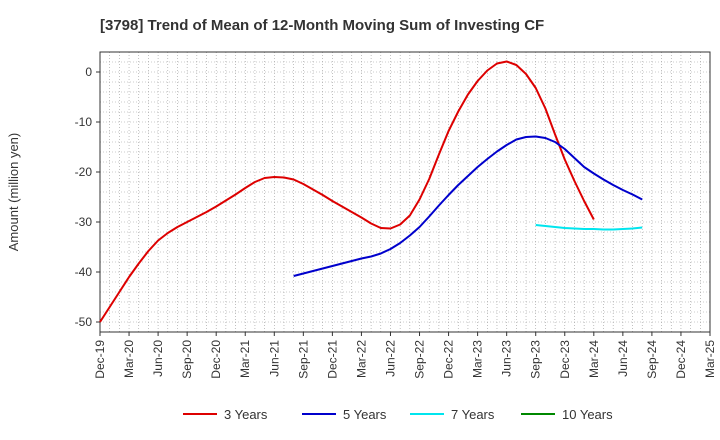 Image resolution: width=720 pixels, height=440 pixels. I want to click on x-tick-label: Mar-24, so click(594, 359).